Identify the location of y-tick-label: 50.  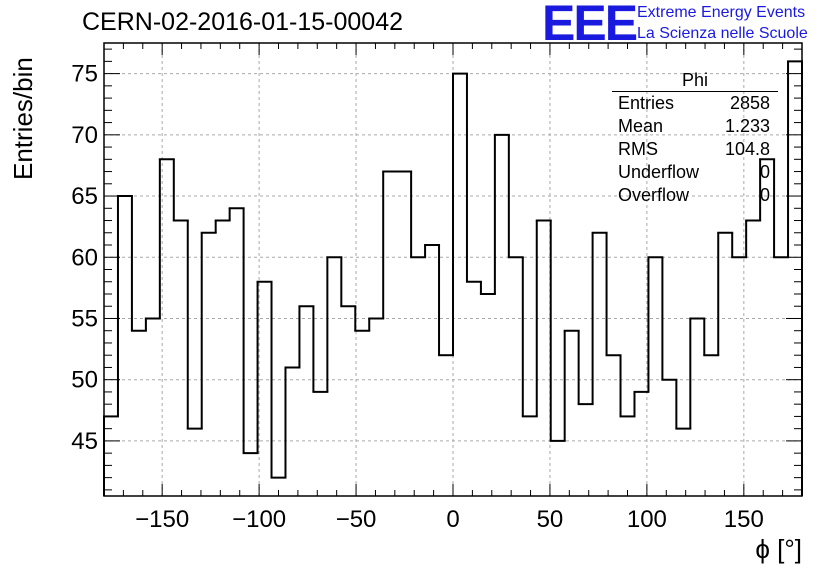
(84, 380).